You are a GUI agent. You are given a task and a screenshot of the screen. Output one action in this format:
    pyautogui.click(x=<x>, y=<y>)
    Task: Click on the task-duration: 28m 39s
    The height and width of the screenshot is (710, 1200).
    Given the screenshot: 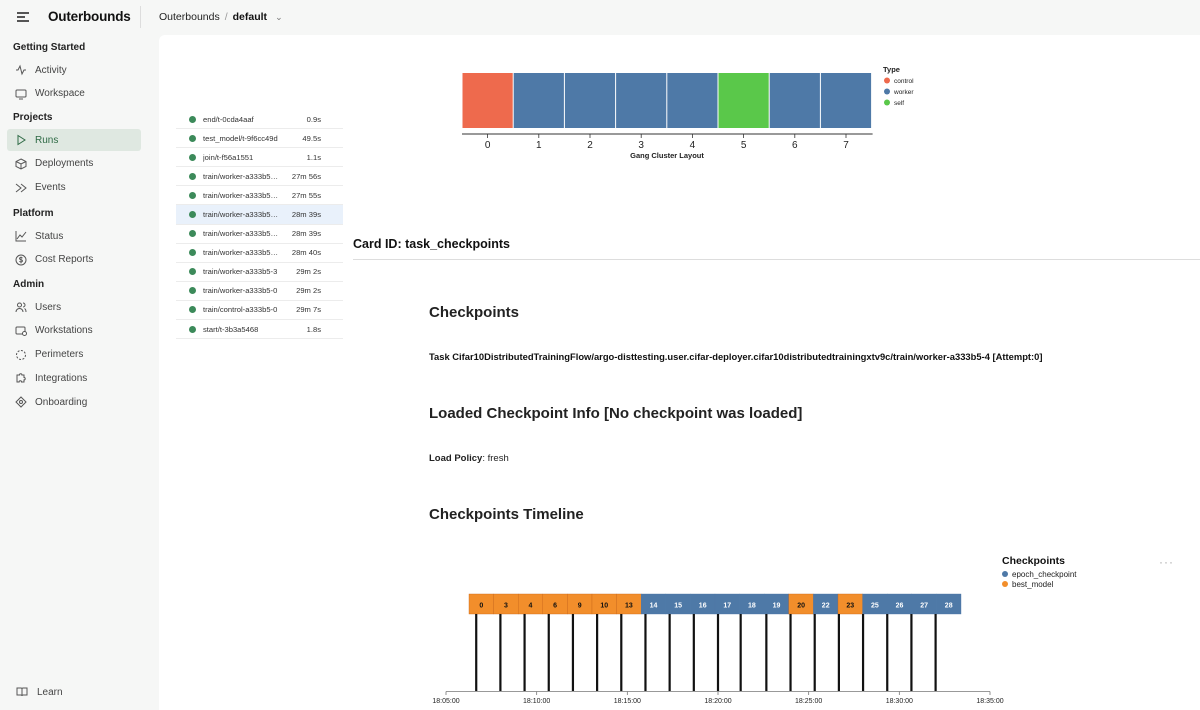 What is the action you would take?
    pyautogui.click(x=306, y=234)
    